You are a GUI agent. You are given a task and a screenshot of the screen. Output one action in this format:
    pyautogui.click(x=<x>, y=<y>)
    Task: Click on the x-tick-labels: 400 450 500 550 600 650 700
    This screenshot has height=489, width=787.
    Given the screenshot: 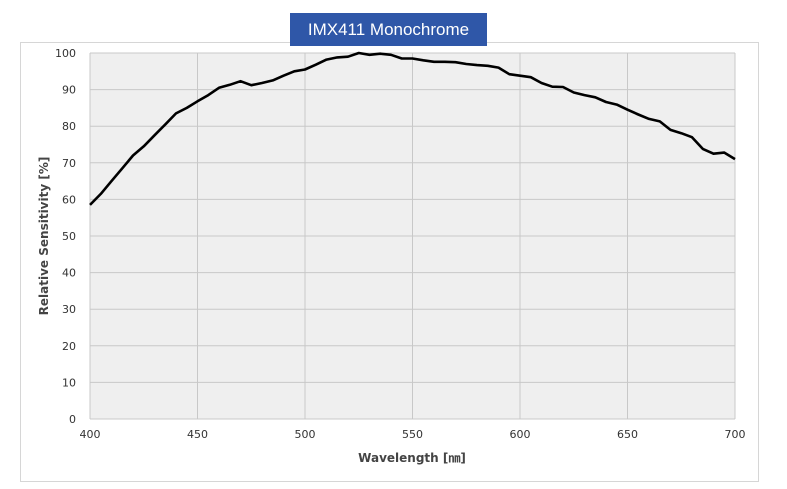 What is the action you would take?
    pyautogui.click(x=413, y=434)
    